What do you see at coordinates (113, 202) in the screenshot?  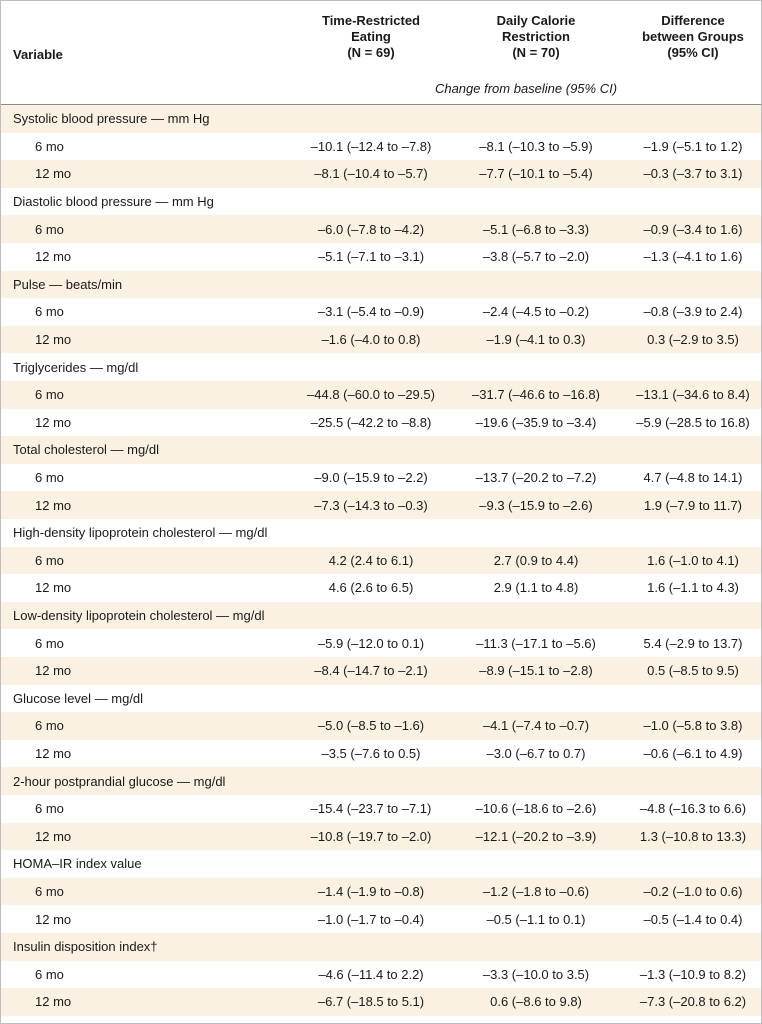 I see `group-label: Diastolic blood pressure — mm Hg` at bounding box center [113, 202].